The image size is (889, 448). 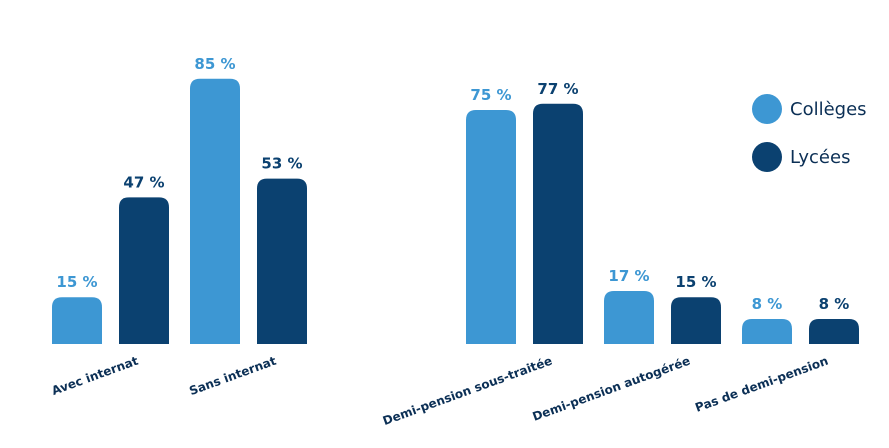 What do you see at coordinates (95, 376) in the screenshot?
I see `category-label-avec-internat: Avec internat` at bounding box center [95, 376].